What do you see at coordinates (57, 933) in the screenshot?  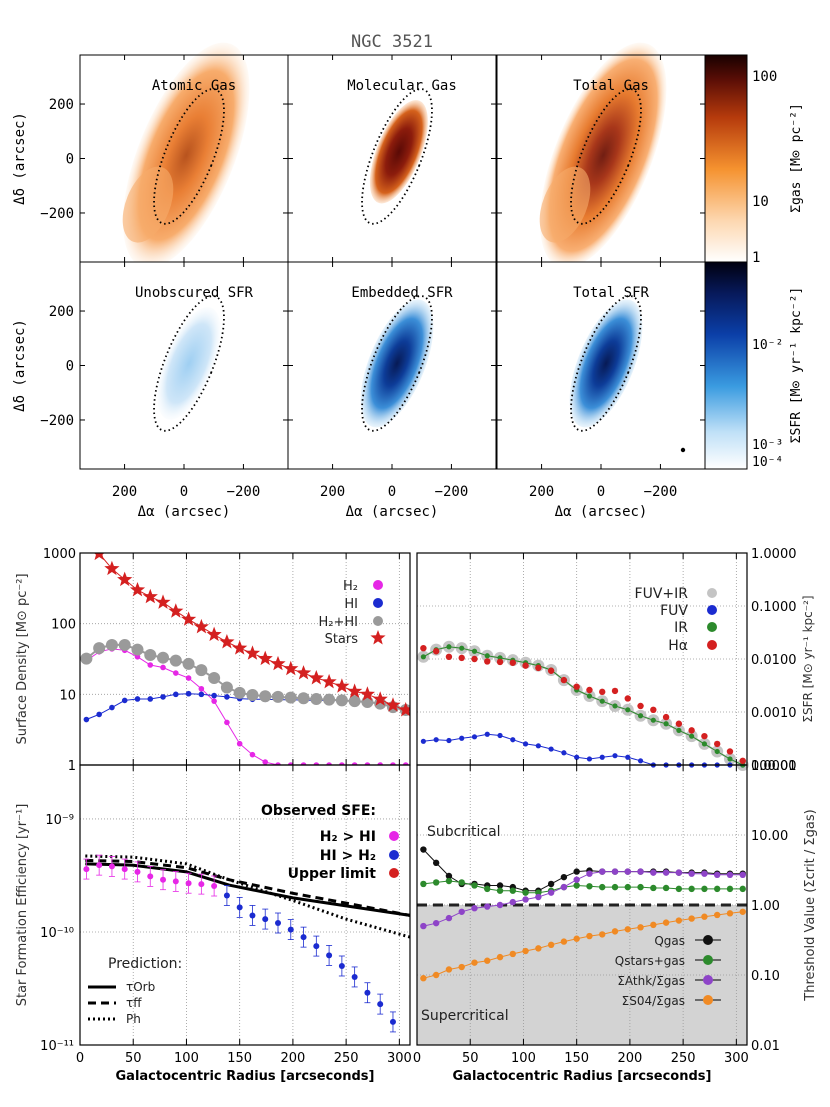 I see `y-tick-label: 10⁻¹⁰` at bounding box center [57, 933].